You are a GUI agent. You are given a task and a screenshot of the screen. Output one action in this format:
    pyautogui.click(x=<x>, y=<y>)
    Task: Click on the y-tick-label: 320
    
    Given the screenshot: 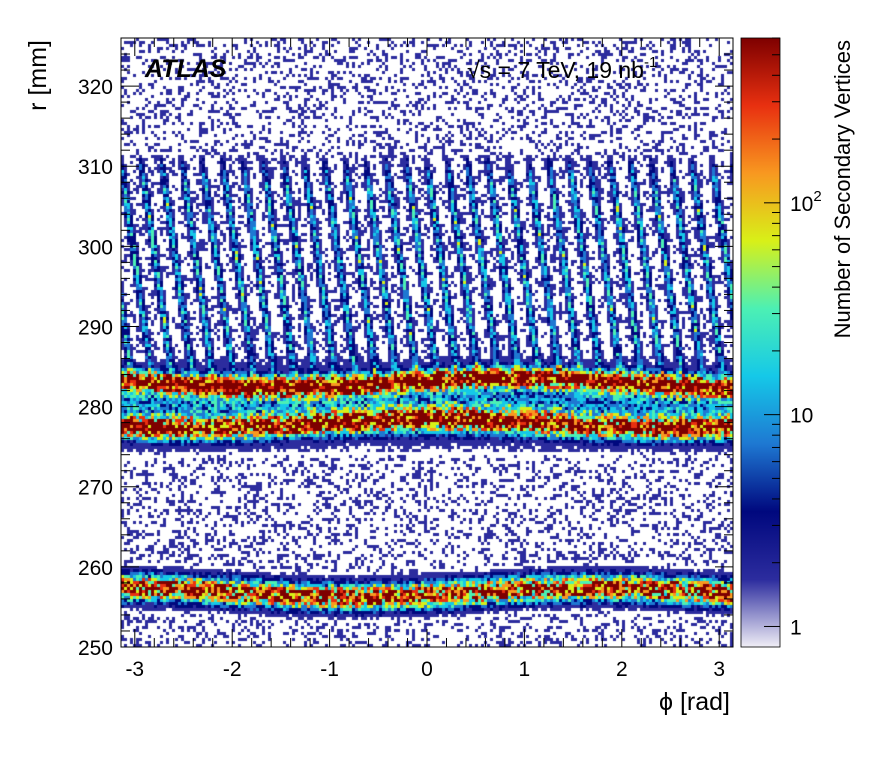 What is the action you would take?
    pyautogui.click(x=95, y=87)
    